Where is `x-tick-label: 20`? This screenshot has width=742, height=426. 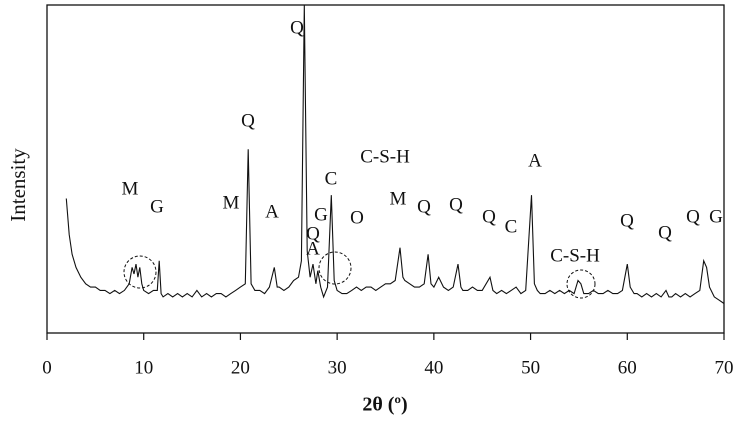
x-tick-label: 20 is located at coordinates (240, 367).